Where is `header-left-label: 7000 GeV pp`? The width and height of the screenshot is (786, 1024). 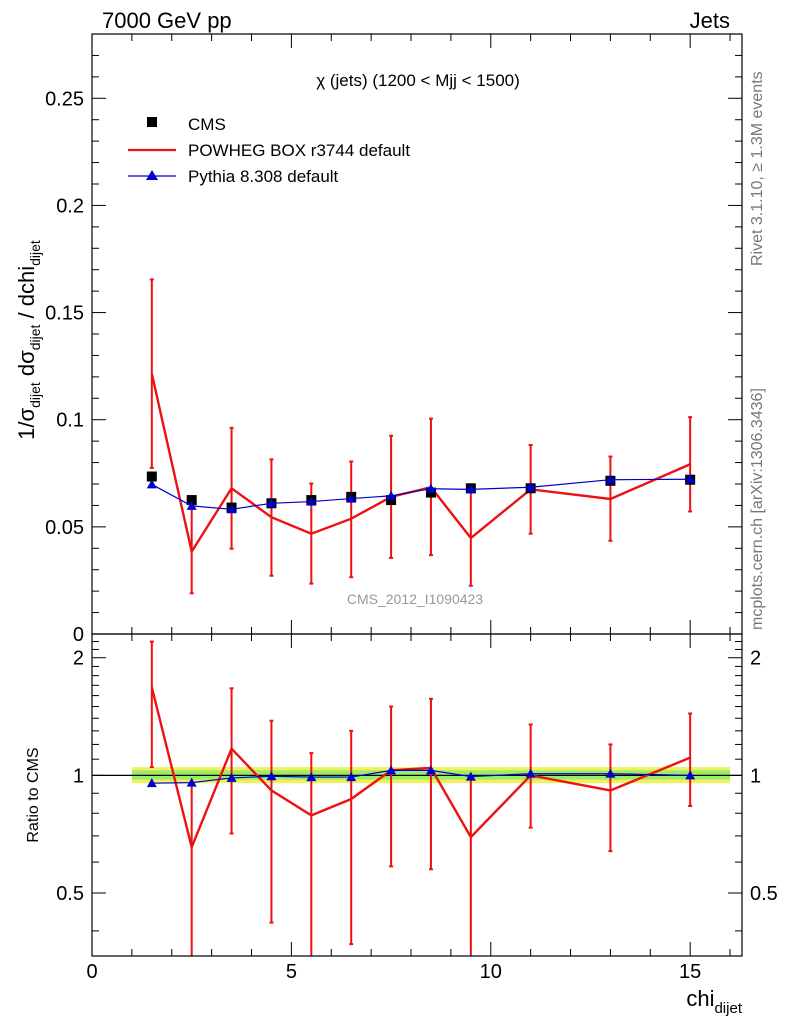 header-left-label: 7000 GeV pp is located at coordinates (167, 20).